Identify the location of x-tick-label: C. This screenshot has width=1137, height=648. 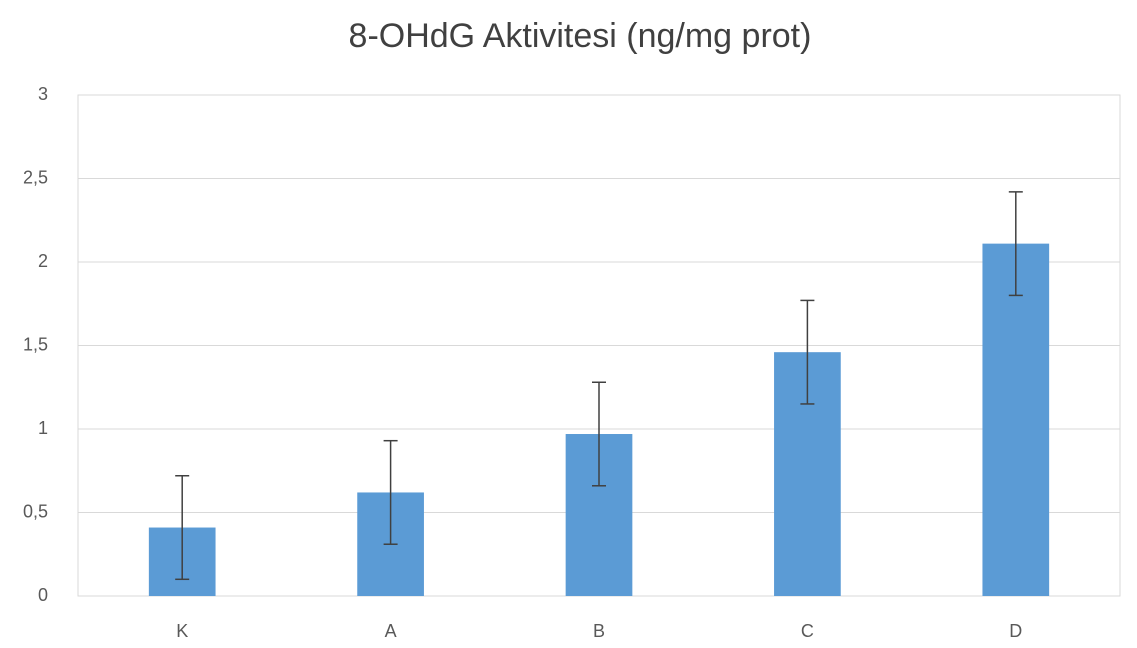
(807, 631).